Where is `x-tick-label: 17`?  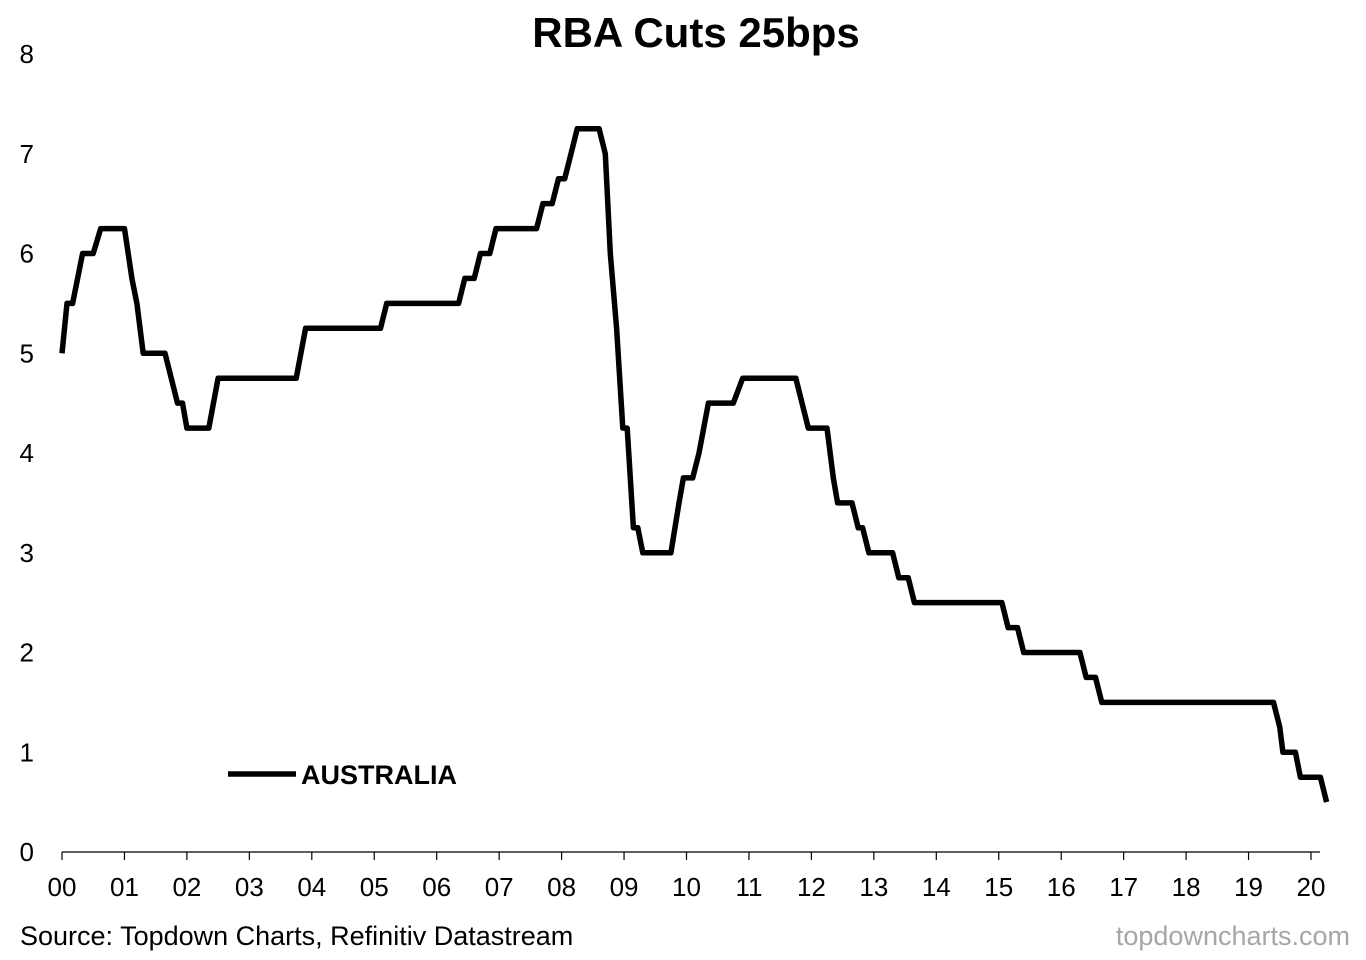 x-tick-label: 17 is located at coordinates (1123, 887).